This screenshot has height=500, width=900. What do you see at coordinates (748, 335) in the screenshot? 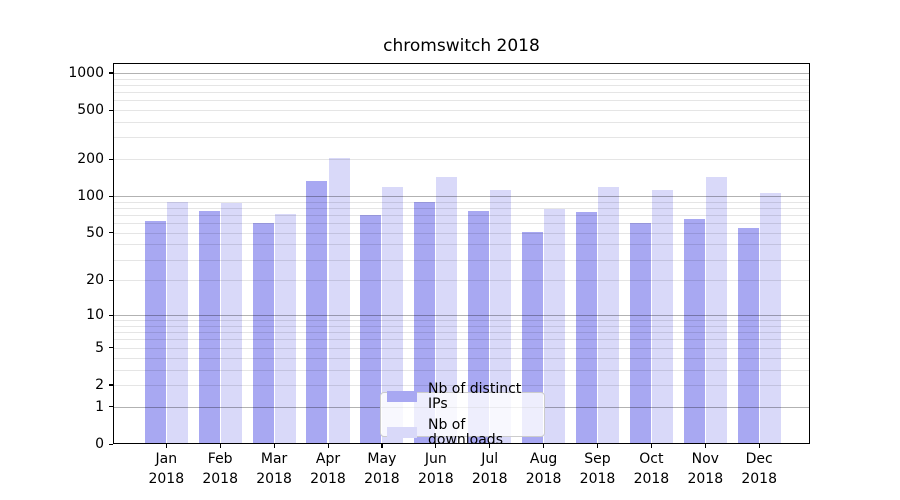
I see `bar-distinct-ips-dec` at bounding box center [748, 335].